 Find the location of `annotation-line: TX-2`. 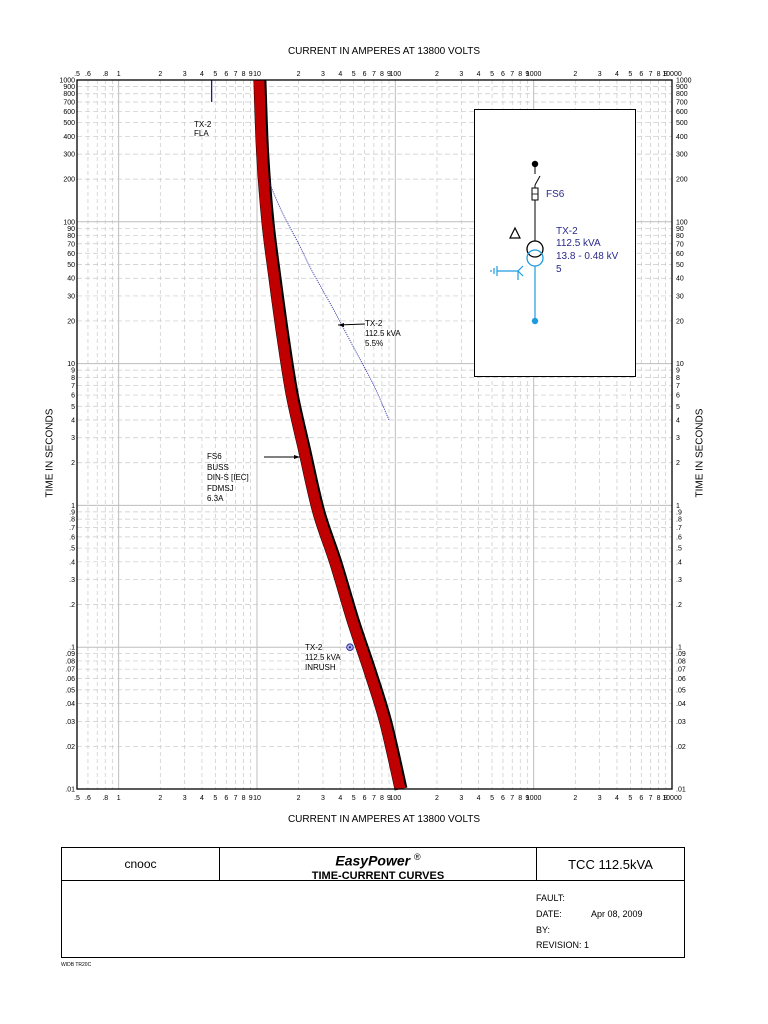

annotation-line: TX-2 is located at coordinates (374, 323).